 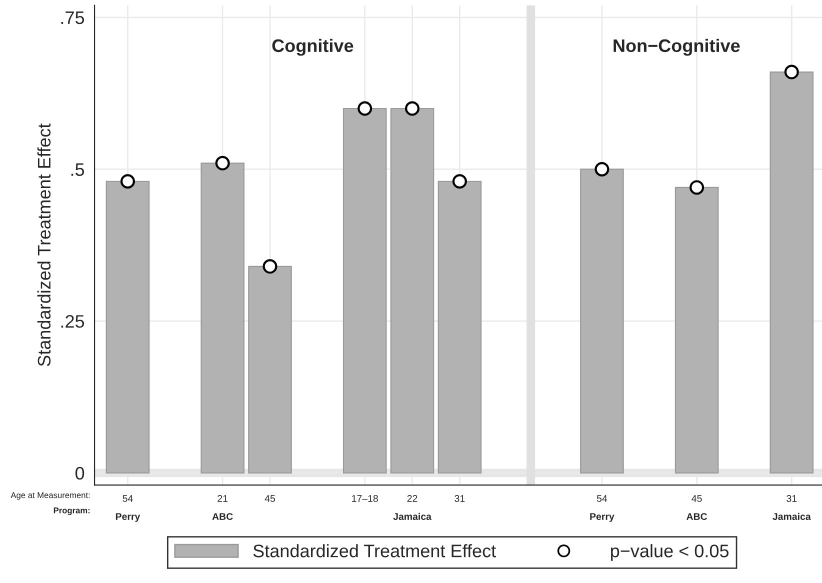 I want to click on category-label: 22 Jamaica, so click(x=412, y=507).